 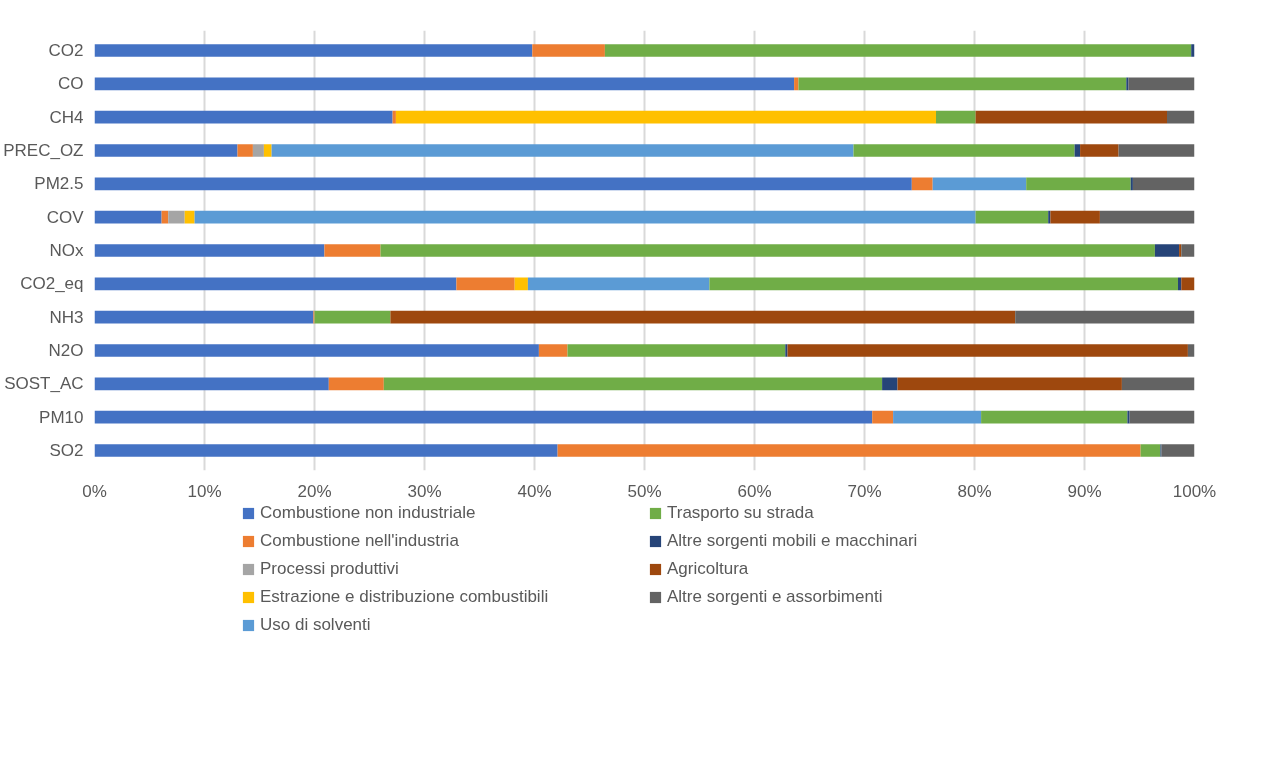 I want to click on x-tick-label: 10%, so click(x=204, y=491).